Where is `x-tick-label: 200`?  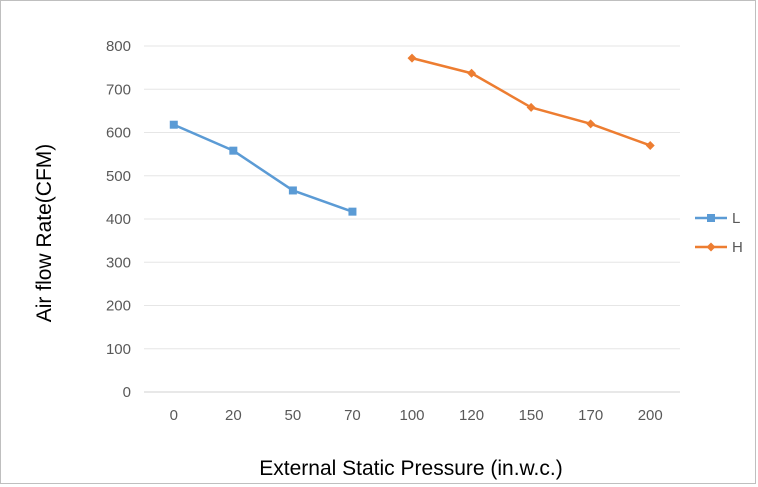 x-tick-label: 200 is located at coordinates (650, 415).